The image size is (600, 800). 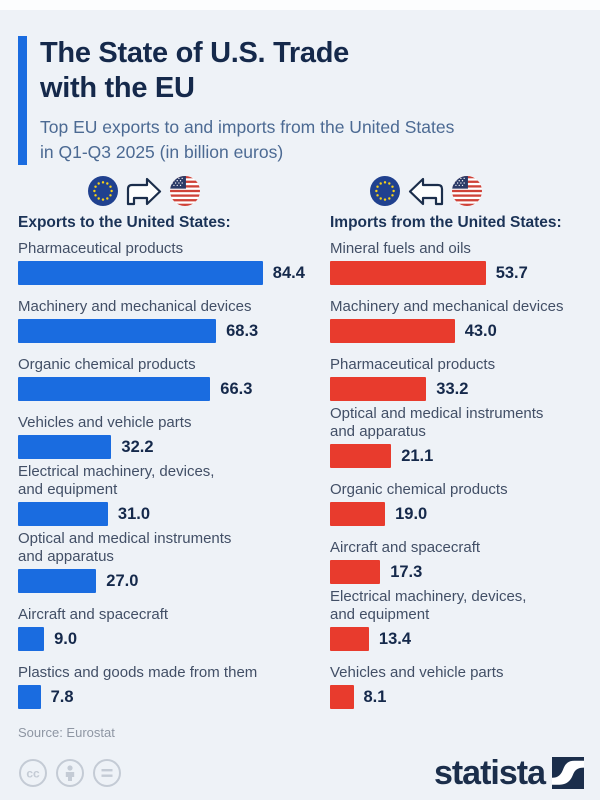 I want to click on bar-value: 17.3, so click(x=406, y=571).